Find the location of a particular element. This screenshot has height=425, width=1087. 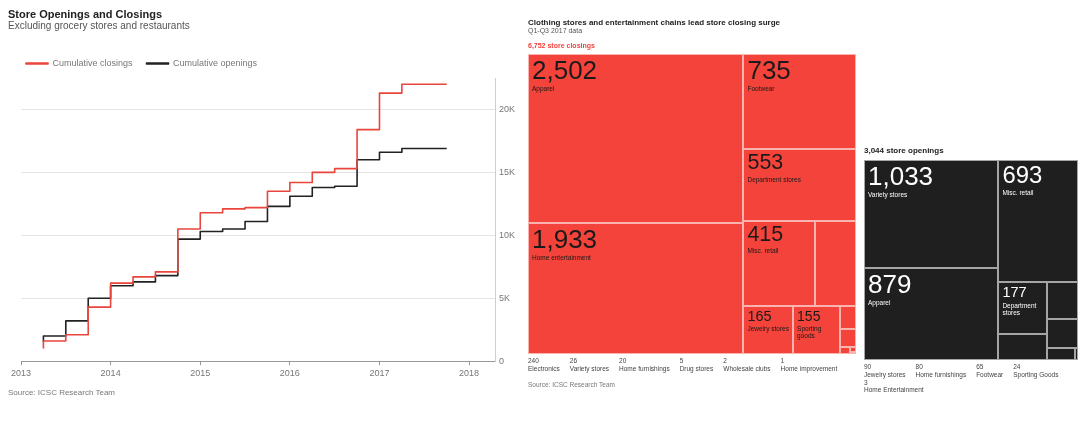

y-tick-label: 0 is located at coordinates (501, 360).